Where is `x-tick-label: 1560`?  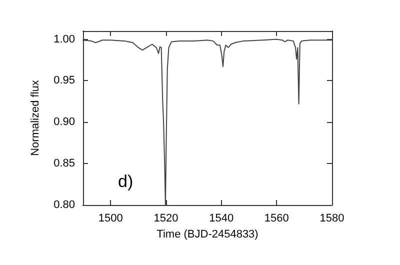
x-tick-label: 1560 is located at coordinates (276, 218).